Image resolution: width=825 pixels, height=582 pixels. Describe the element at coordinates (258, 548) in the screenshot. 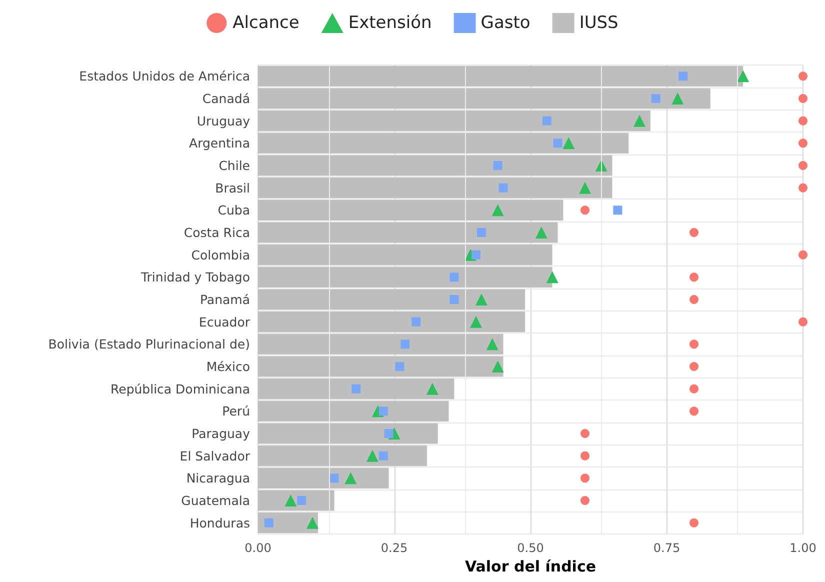

I see `x-tick-label: 0.00` at that location.